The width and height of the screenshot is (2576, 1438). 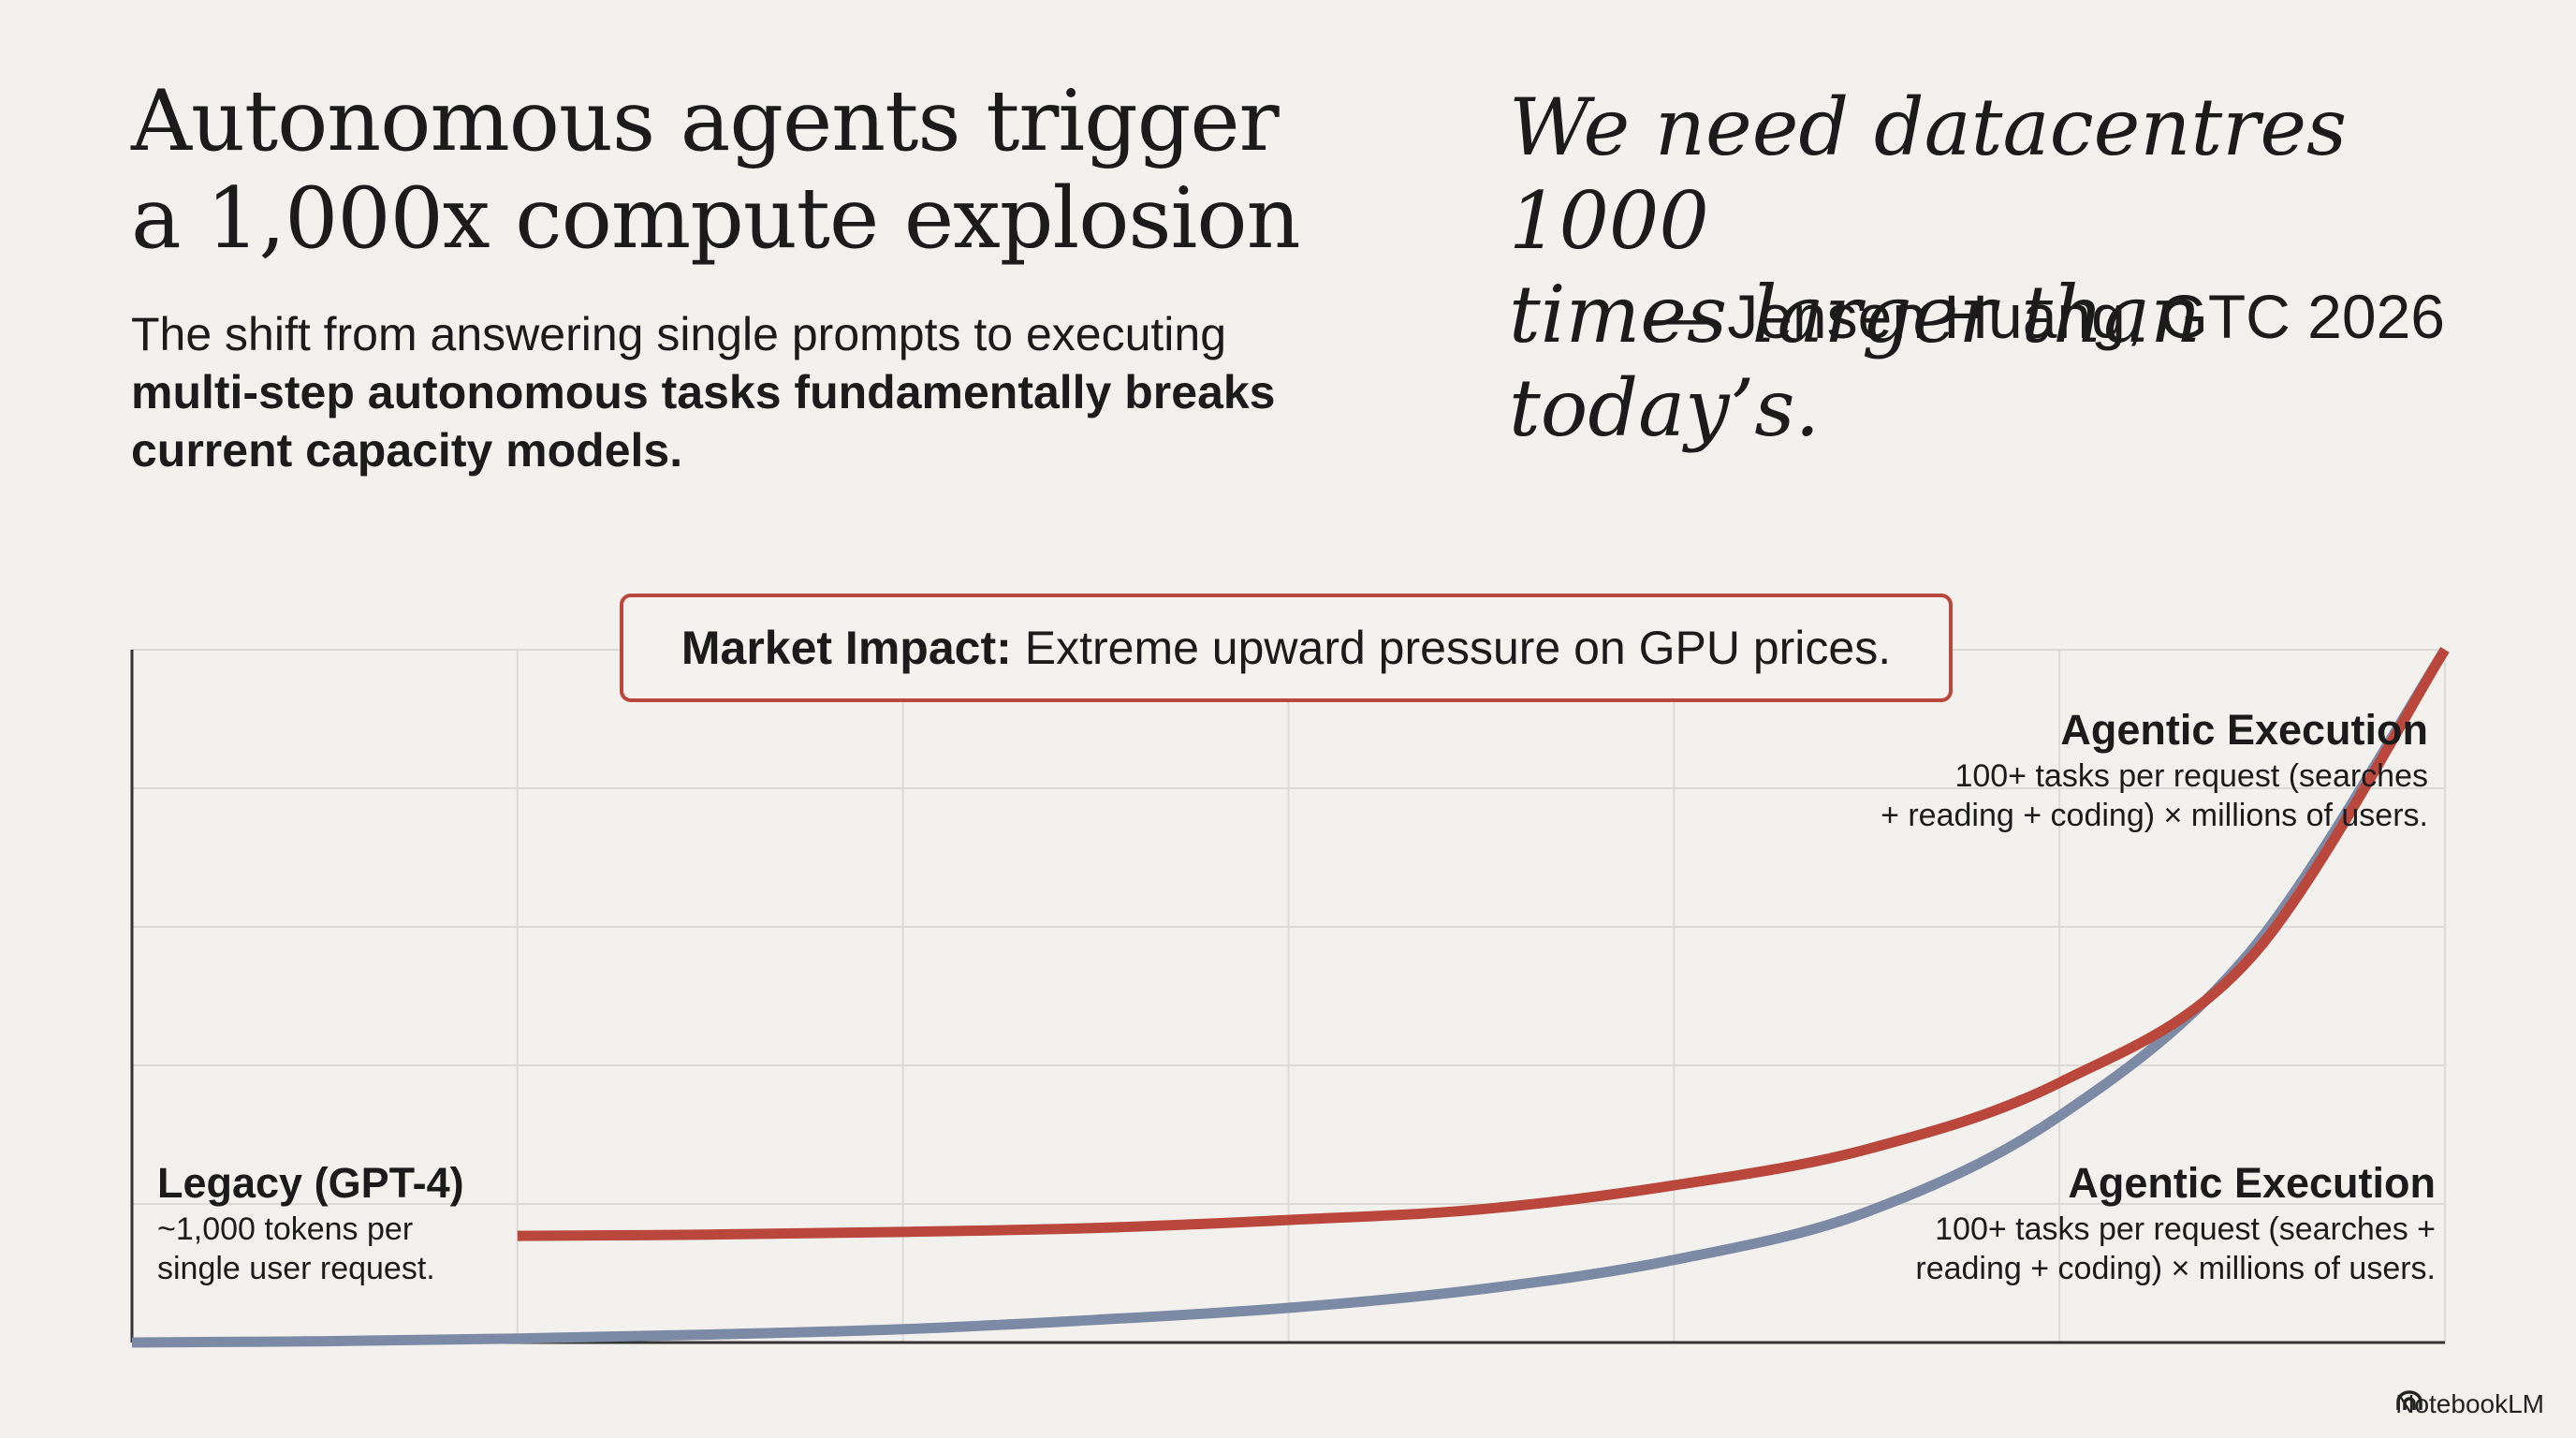 What do you see at coordinates (296, 1268) in the screenshot?
I see `legacy-desc-line-2: single user request.` at bounding box center [296, 1268].